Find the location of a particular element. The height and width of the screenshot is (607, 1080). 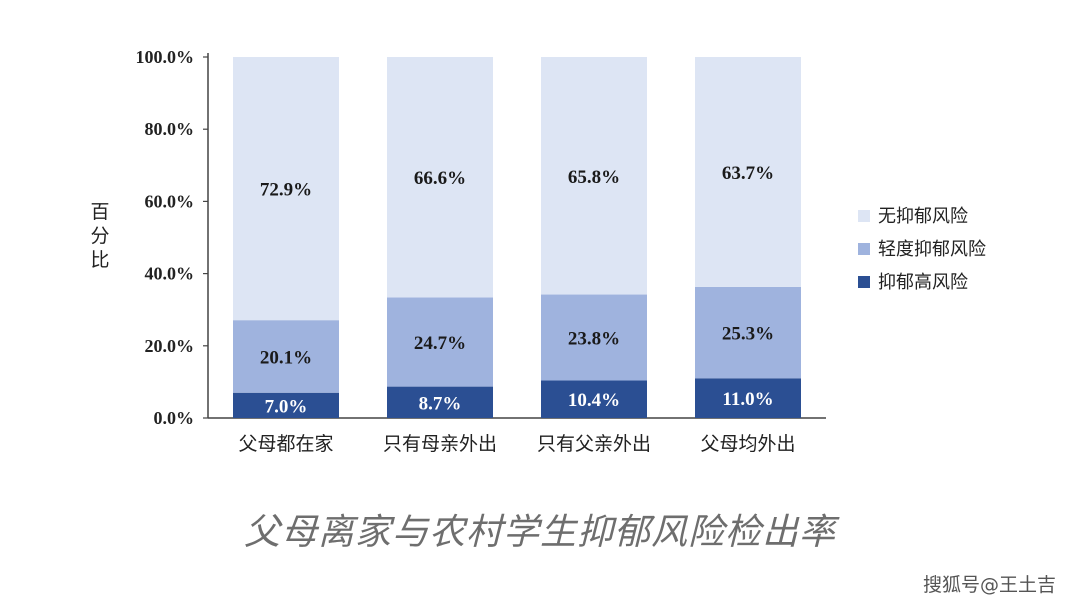

data-label: 65.8% is located at coordinates (594, 177).